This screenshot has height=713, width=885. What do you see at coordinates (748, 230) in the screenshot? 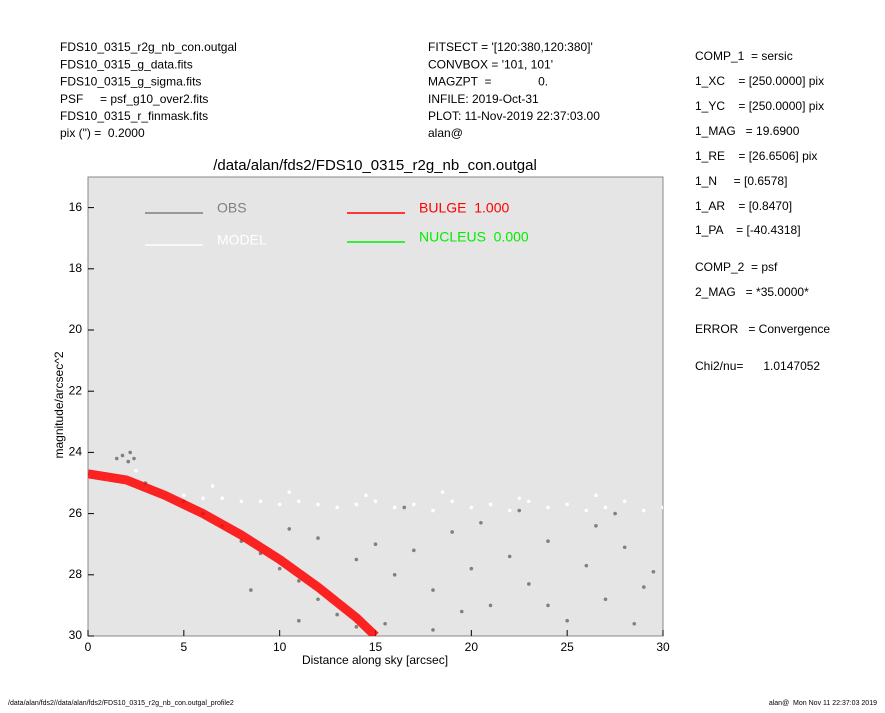
I see `parameter-line: 1_PA = [-40.4318]` at bounding box center [748, 230].